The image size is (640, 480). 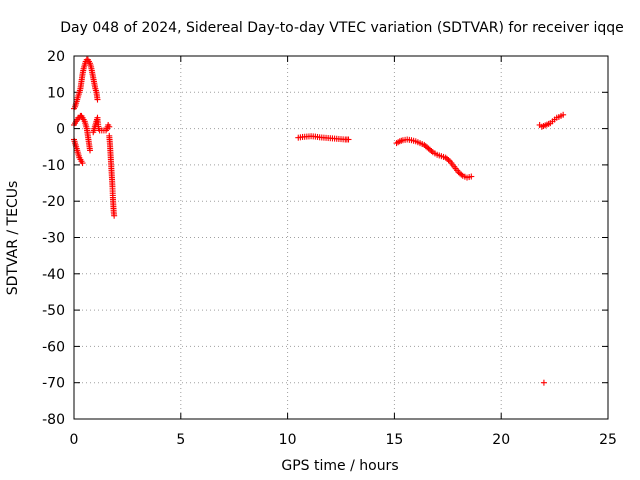 What do you see at coordinates (53, 420) in the screenshot?
I see `y-tick-label: -80` at bounding box center [53, 420].